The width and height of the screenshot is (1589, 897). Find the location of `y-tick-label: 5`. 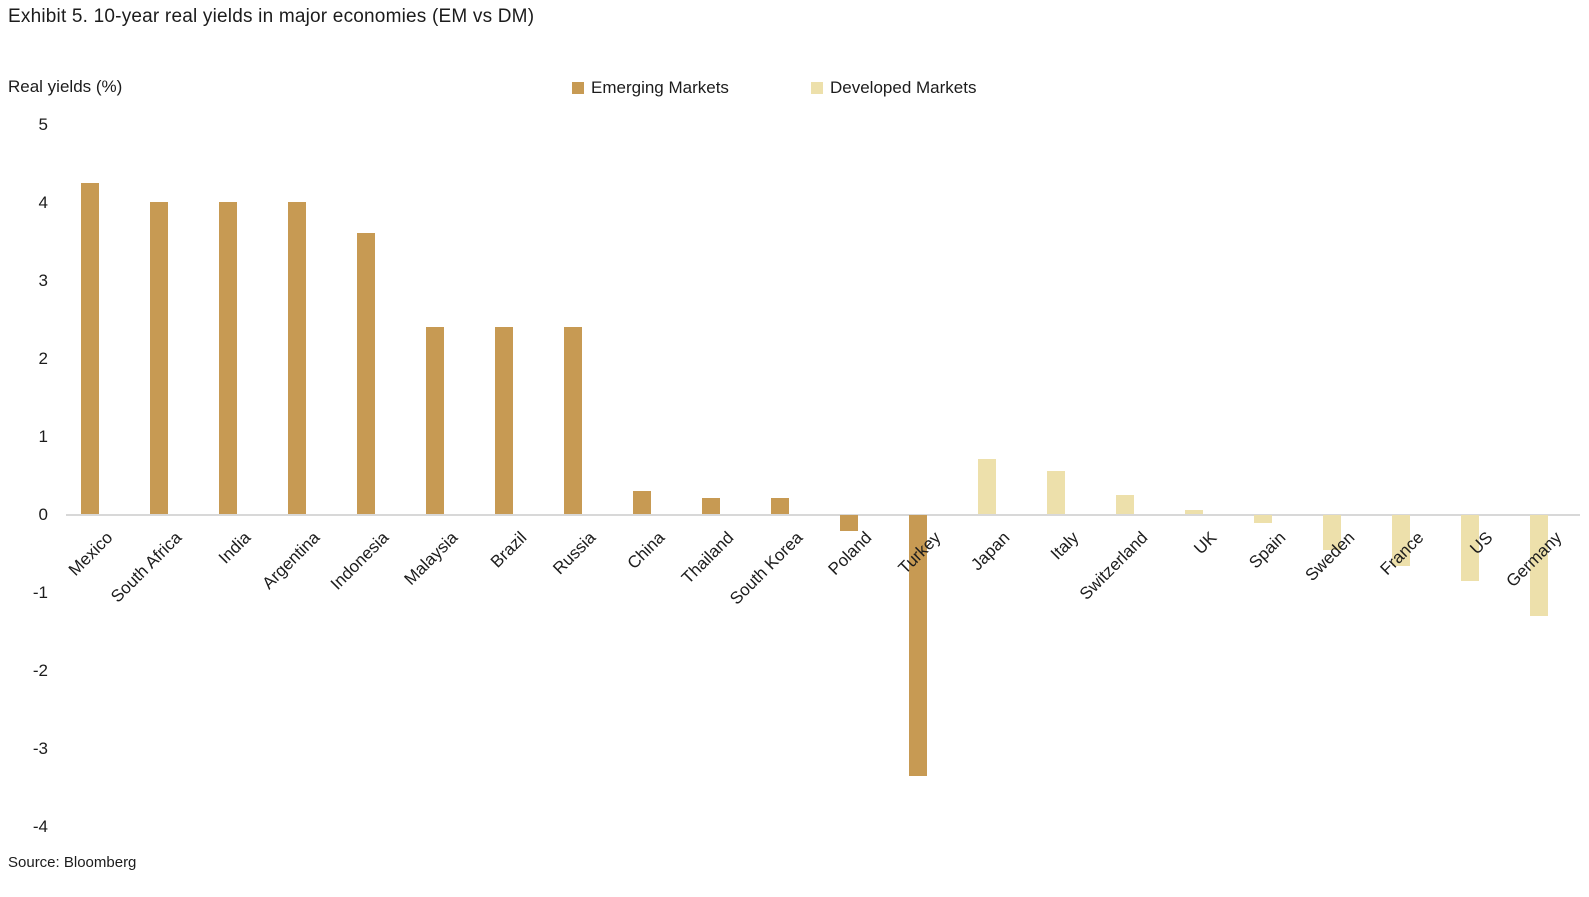

y-tick-label: 5 is located at coordinates (43, 124).